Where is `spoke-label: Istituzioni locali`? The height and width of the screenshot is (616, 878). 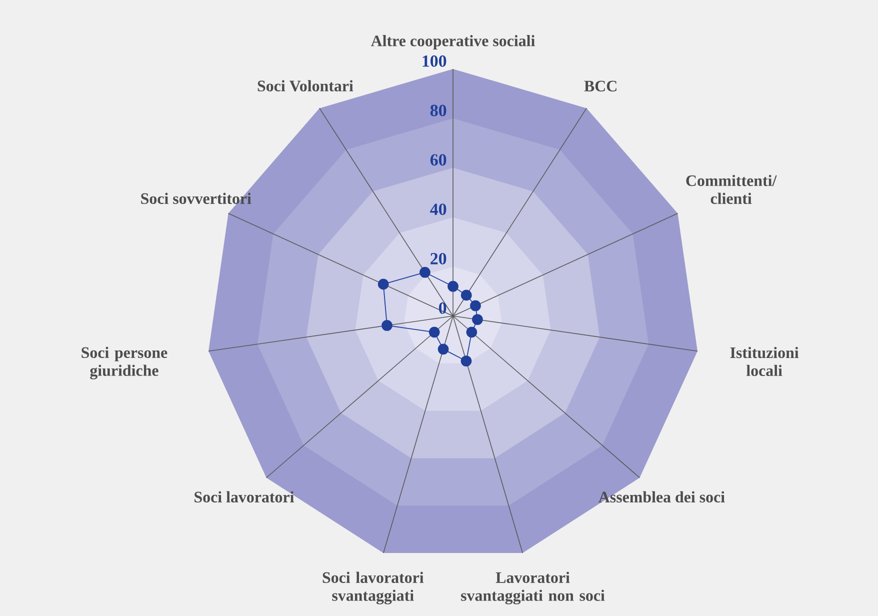 spoke-label: Istituzioni locali is located at coordinates (764, 361).